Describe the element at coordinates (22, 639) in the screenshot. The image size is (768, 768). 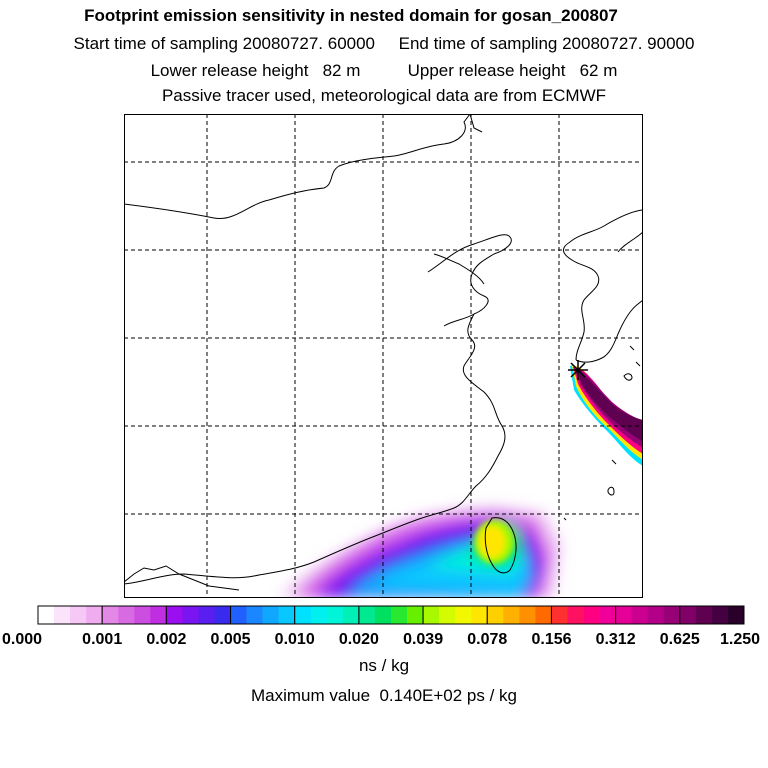
I see `colorbar-tick-label: 0.000` at that location.